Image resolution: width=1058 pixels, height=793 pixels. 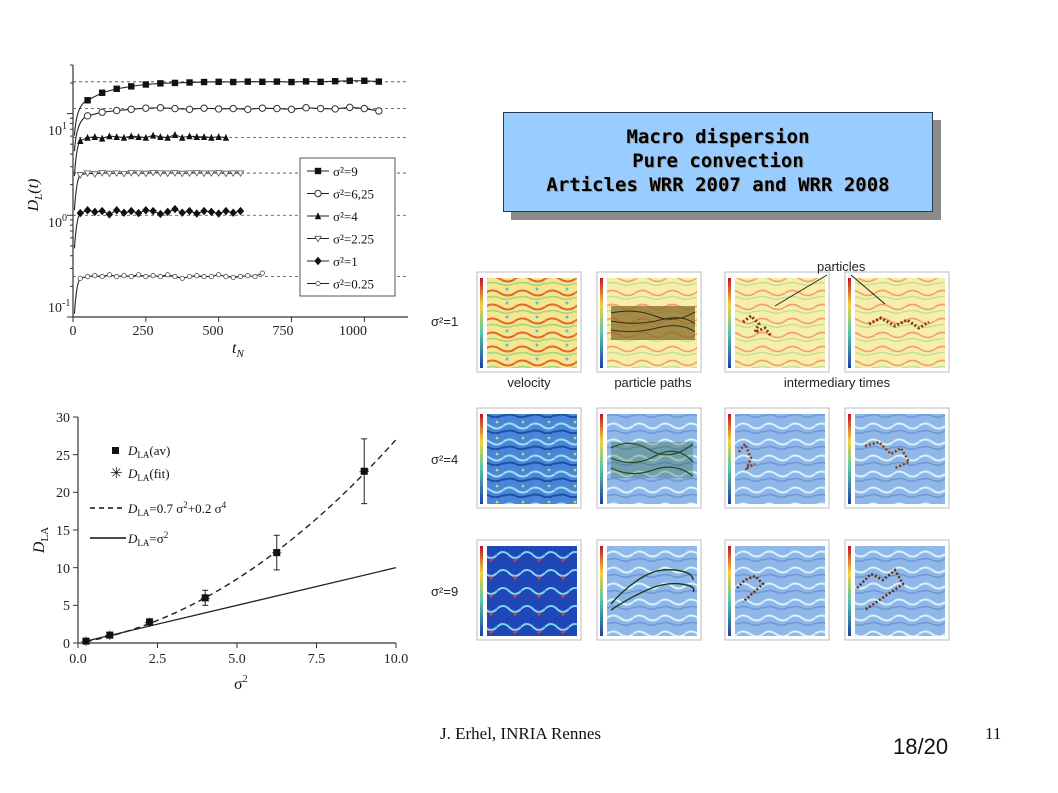 I want to click on svg-text: σ²=9, so click(x=444, y=591).